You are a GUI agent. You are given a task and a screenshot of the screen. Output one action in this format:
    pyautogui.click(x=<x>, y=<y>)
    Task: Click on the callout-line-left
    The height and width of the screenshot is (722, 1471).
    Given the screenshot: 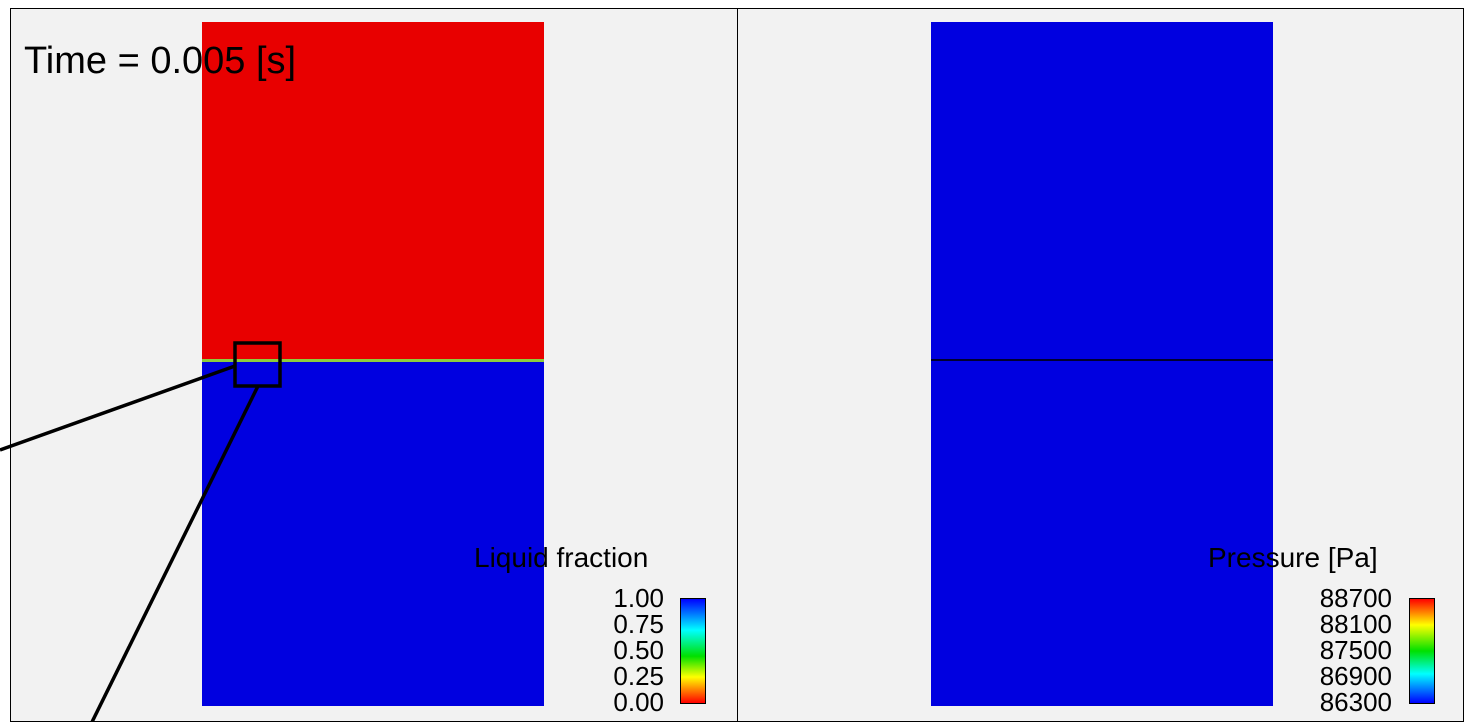 What is the action you would take?
    pyautogui.click(x=118, y=408)
    